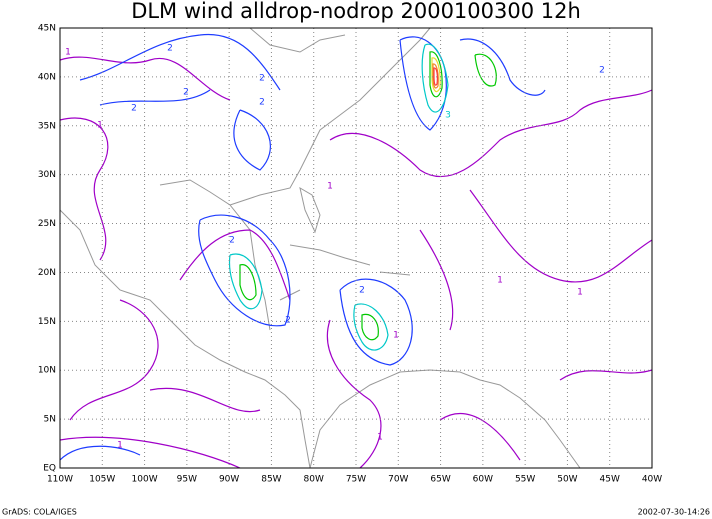  I want to click on lon-label: 65W, so click(440, 480).